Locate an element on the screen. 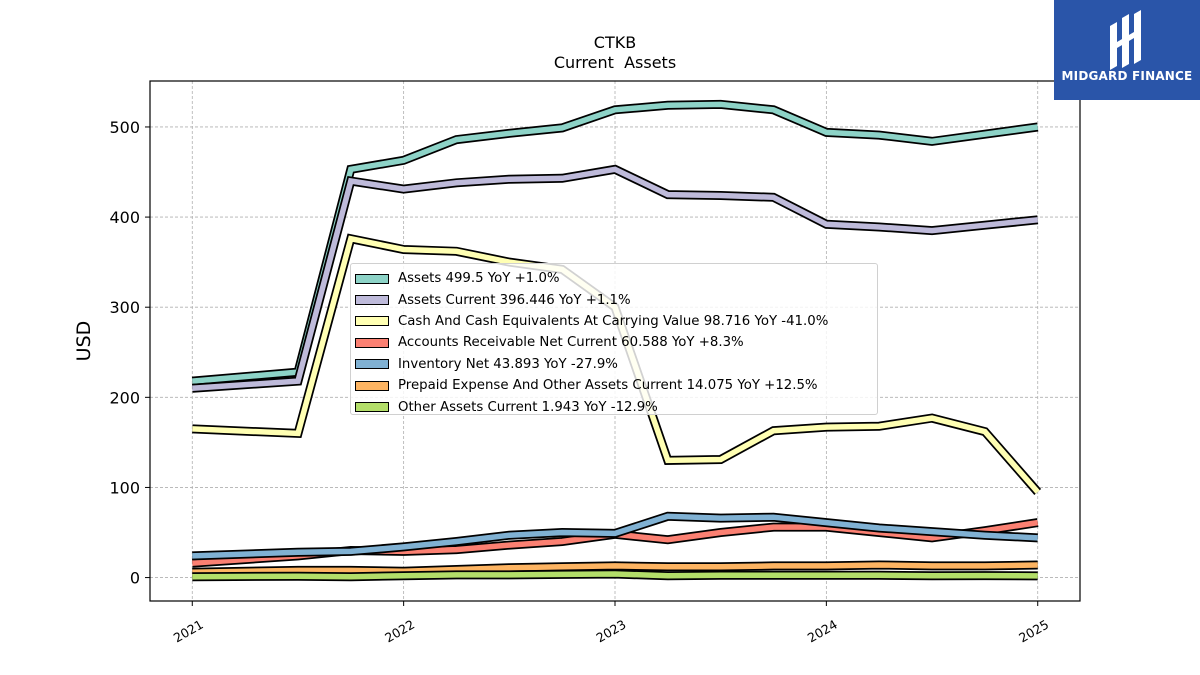  y-tick-label: 300 is located at coordinates (124, 307).